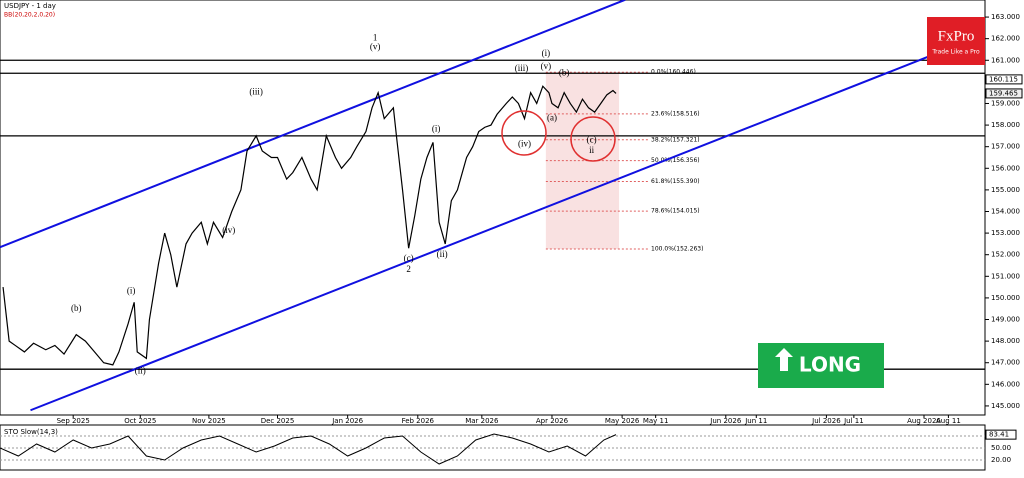 Image resolution: width=1024 pixels, height=478 pixels. What do you see at coordinates (656, 421) in the screenshot?
I see `x-tick-label: May 11` at bounding box center [656, 421].